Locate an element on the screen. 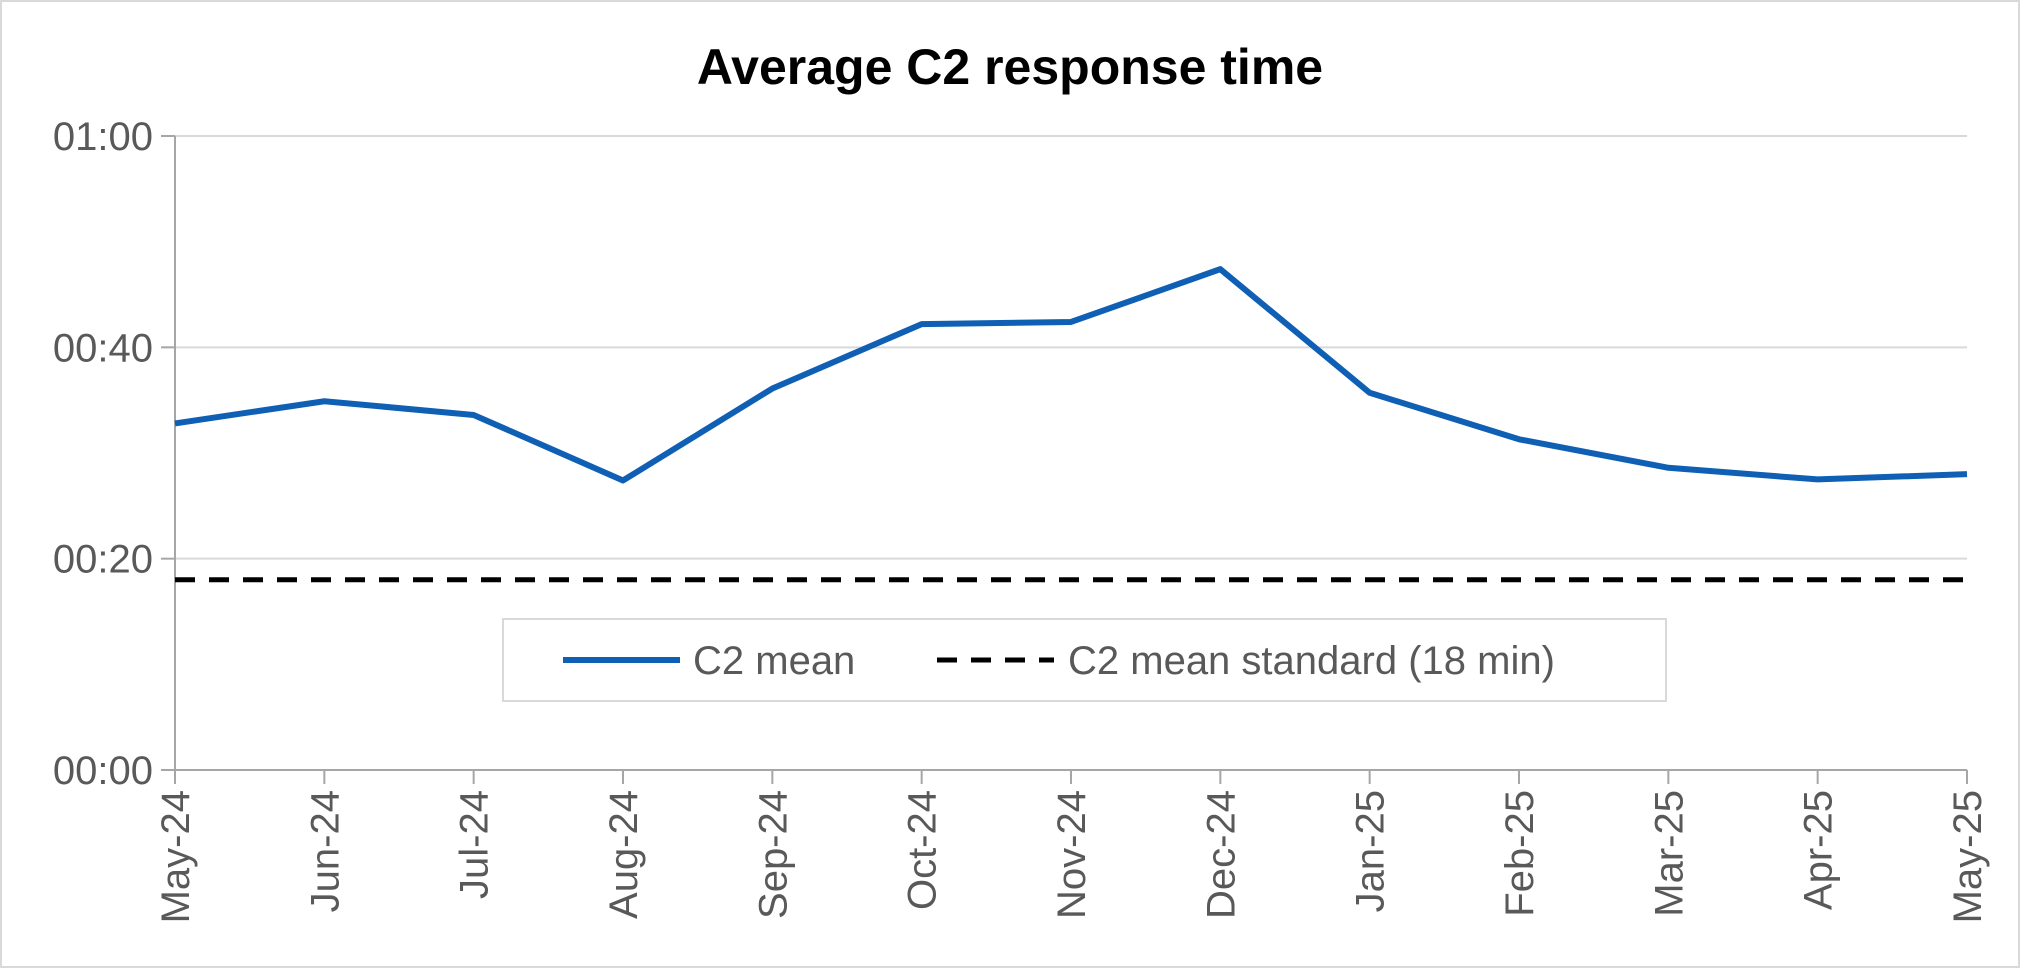 This screenshot has width=2020, height=968. x-tick-label: Aug-24 is located at coordinates (624, 854).